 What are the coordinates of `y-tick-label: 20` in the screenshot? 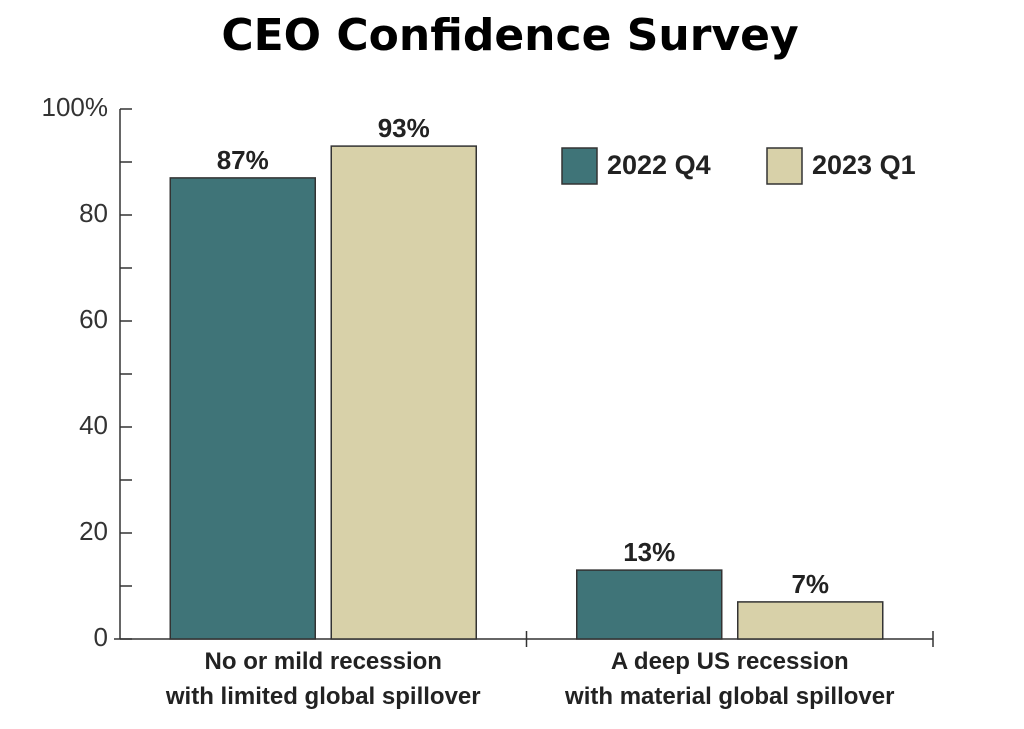 It's located at (93, 531).